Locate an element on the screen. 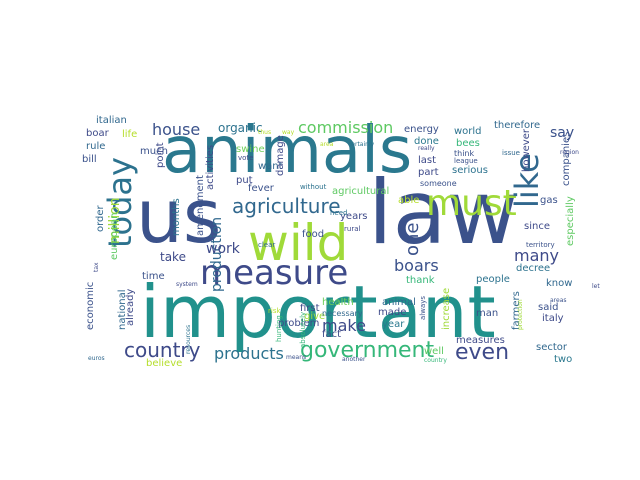  word-put: put is located at coordinates (244, 180).